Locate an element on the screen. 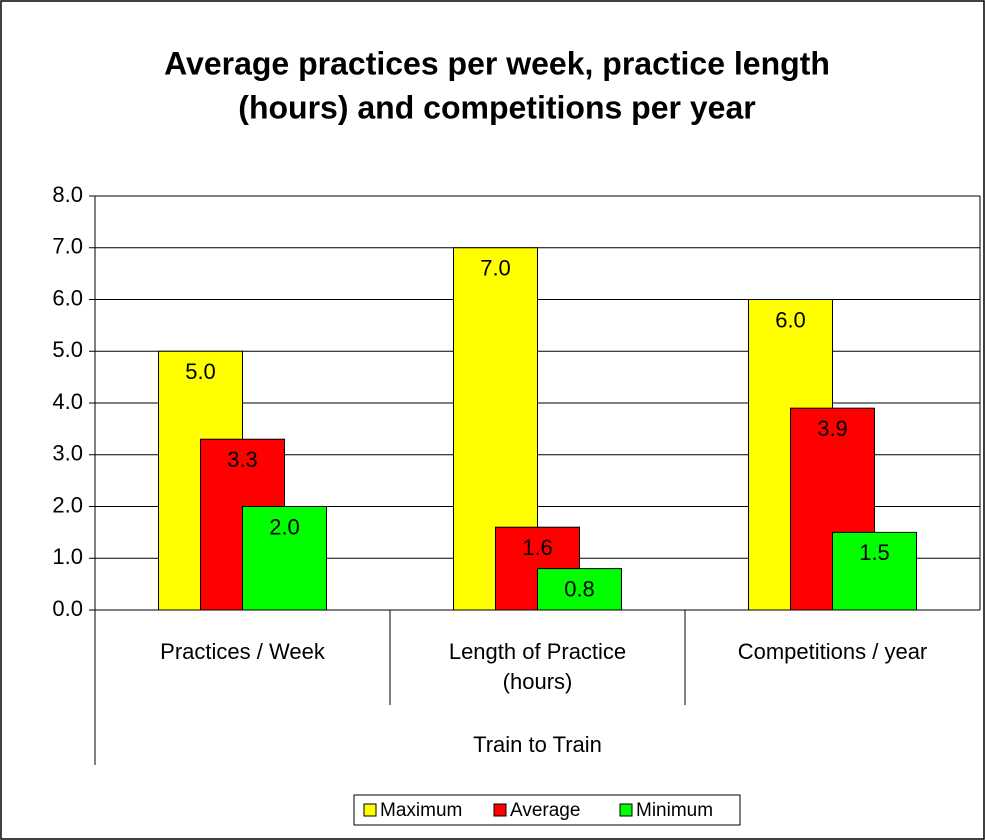 This screenshot has height=840, width=985. data-label: 0.8 is located at coordinates (579, 588).